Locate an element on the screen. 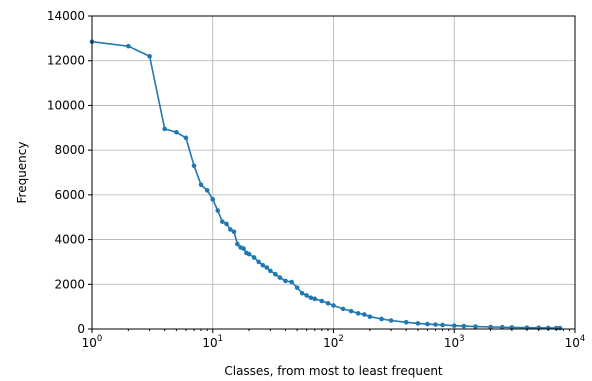 The image size is (592, 381). x-tick-label: 10³ is located at coordinates (454, 342).